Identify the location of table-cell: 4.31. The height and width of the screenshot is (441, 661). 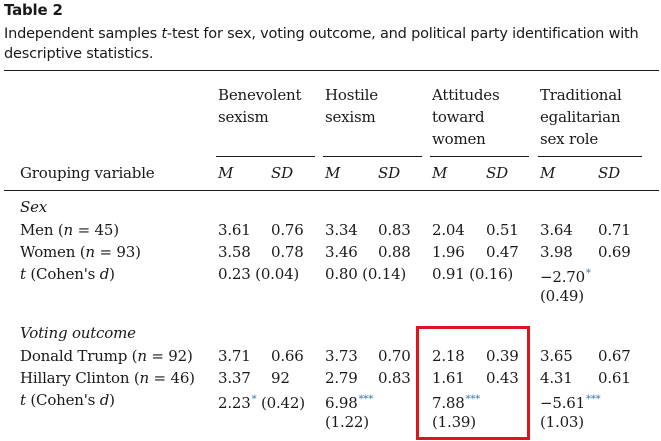
(556, 378).